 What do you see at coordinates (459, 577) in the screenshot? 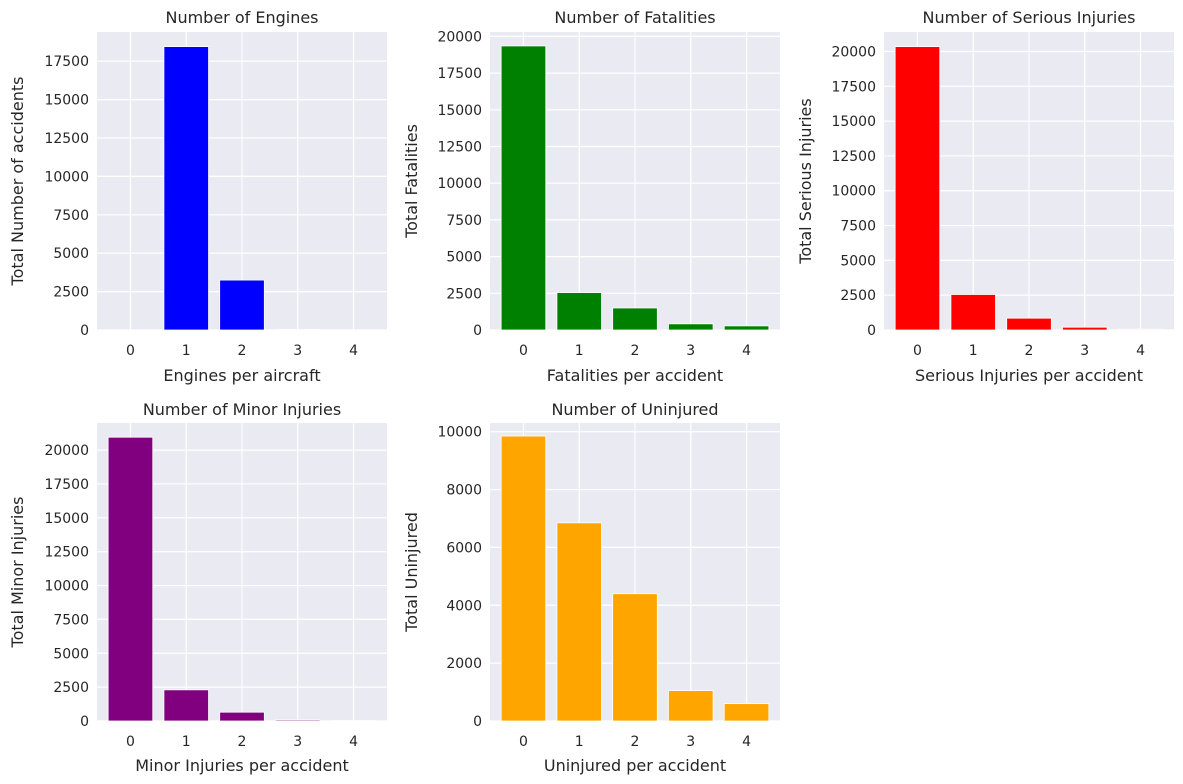
I see `y-tick-labels: 0 2000 4000 6000 8000 10000` at bounding box center [459, 577].